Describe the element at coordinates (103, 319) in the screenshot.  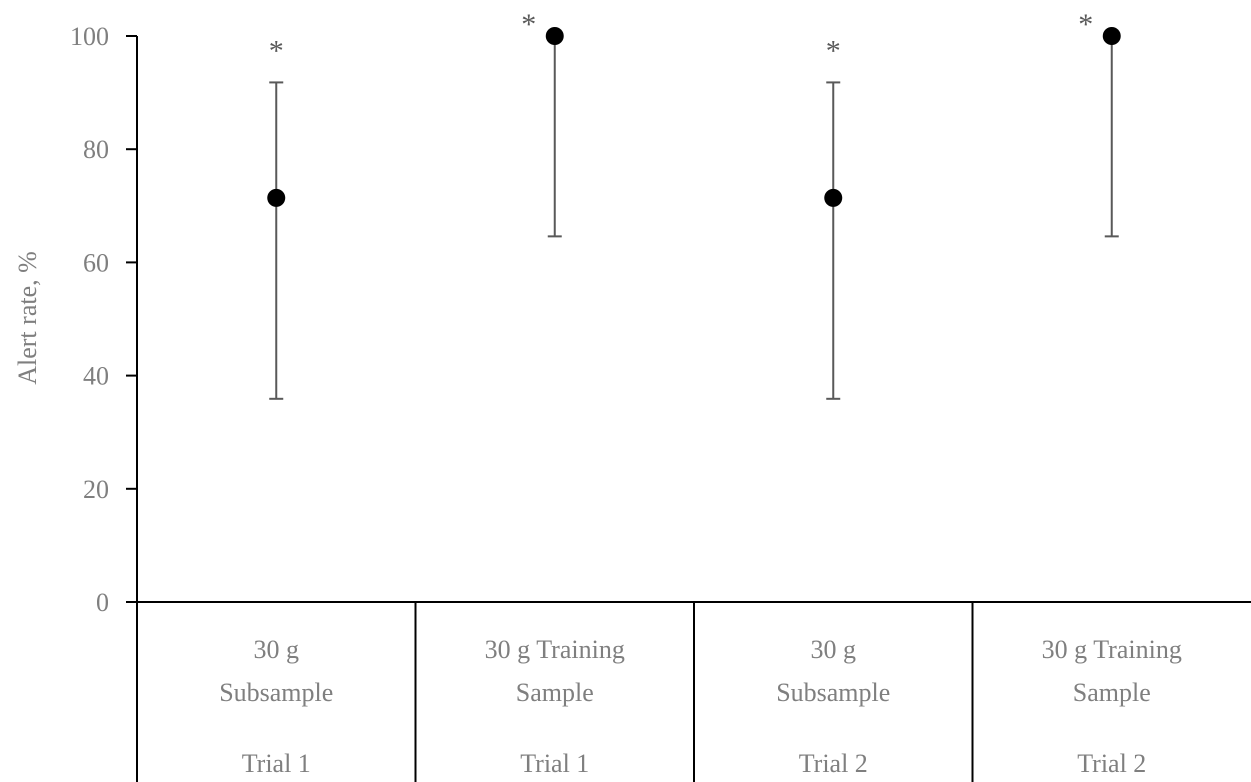
I see `y-ticks: 0 20 40 60 80 100` at that location.